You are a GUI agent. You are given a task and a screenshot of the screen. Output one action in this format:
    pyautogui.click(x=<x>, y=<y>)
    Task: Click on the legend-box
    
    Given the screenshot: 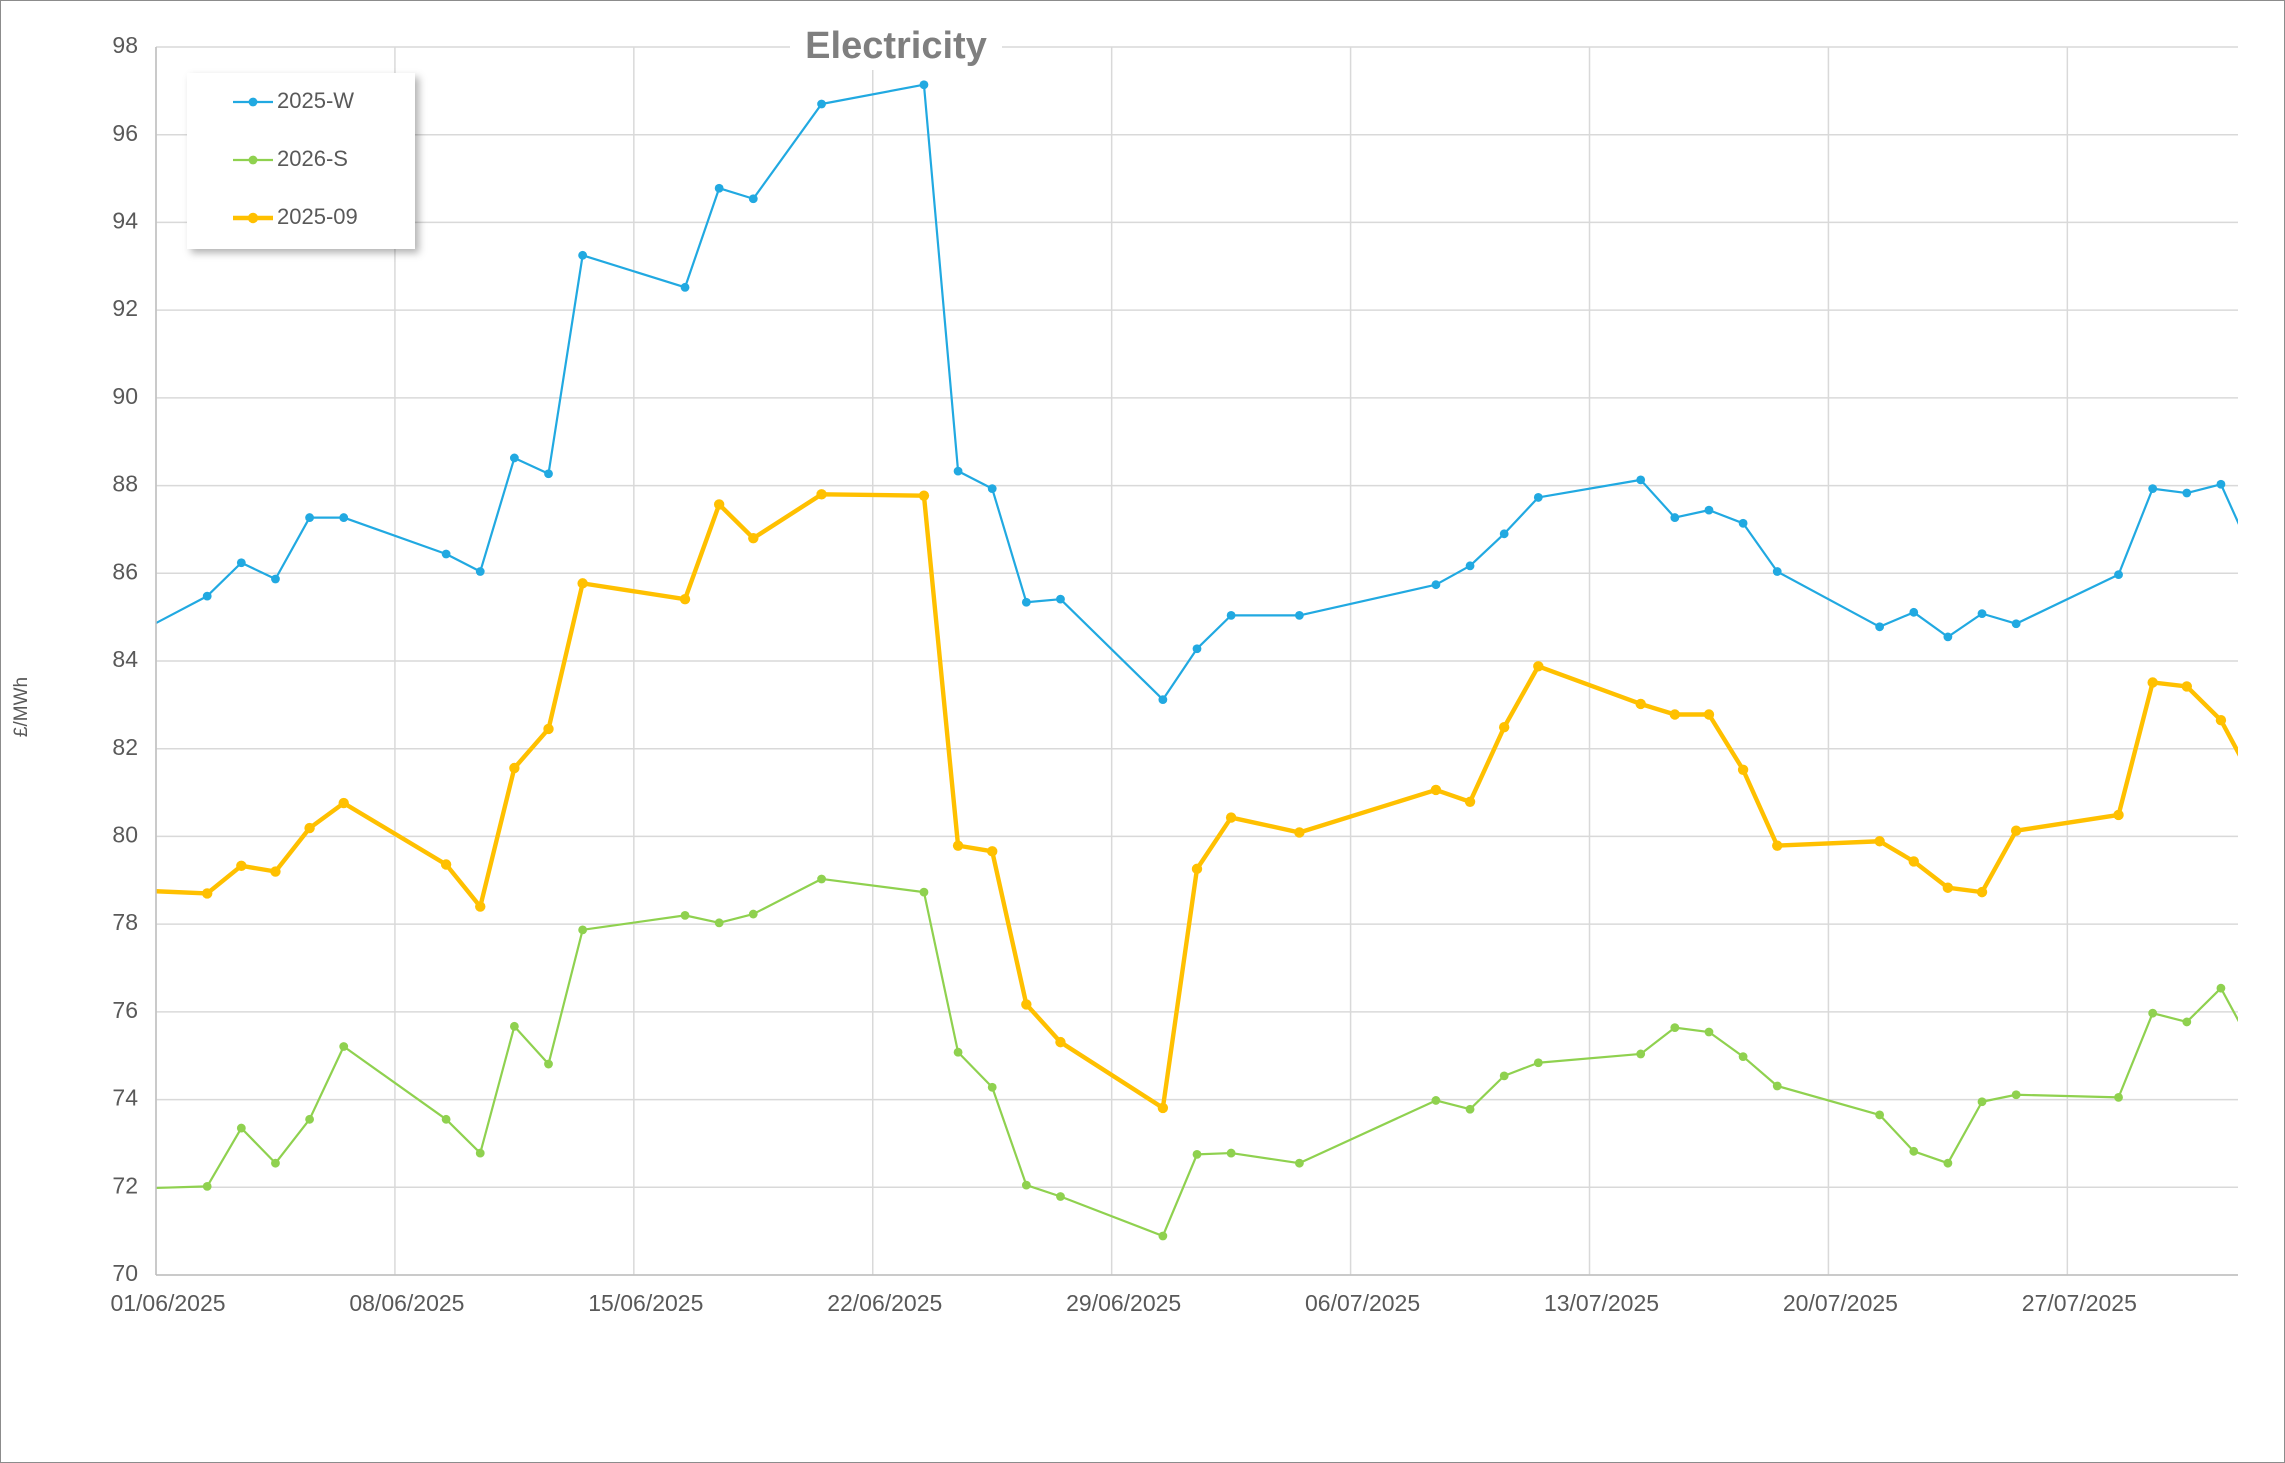 What is the action you would take?
    pyautogui.click(x=301, y=161)
    